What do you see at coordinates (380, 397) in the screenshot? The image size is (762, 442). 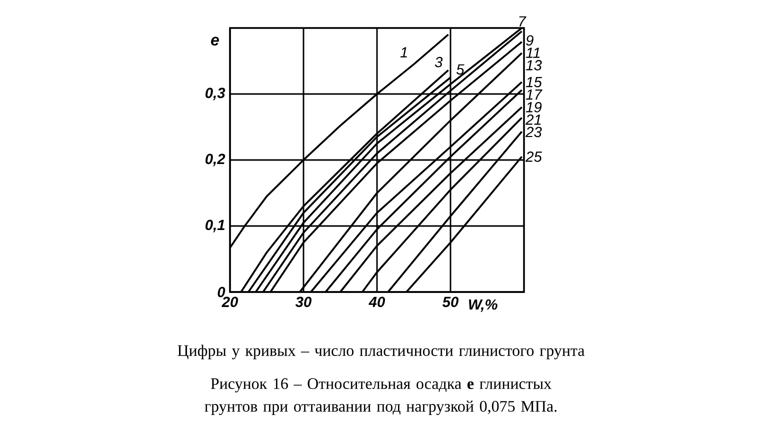 I see `text: Рисунок 16 – Относительная осадка e глинистых грунтов при оттаивании под нагрузкой 0,075 МПа.` at bounding box center [380, 397].